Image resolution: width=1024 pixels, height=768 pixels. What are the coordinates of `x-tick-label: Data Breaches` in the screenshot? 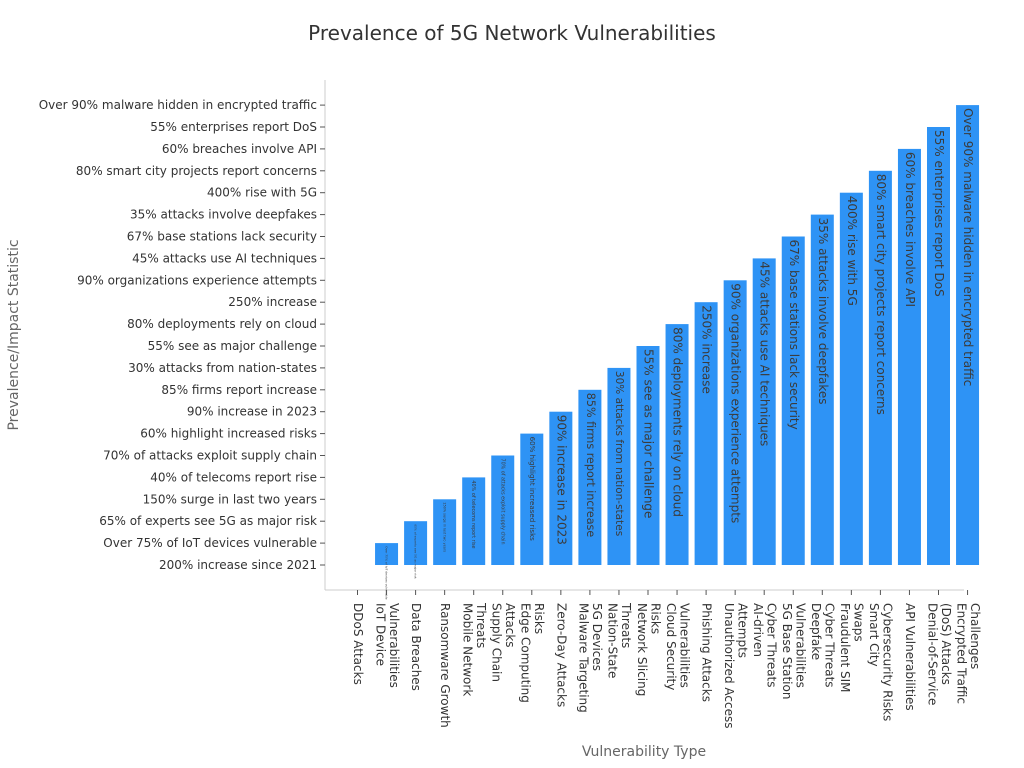 It's located at (416, 647).